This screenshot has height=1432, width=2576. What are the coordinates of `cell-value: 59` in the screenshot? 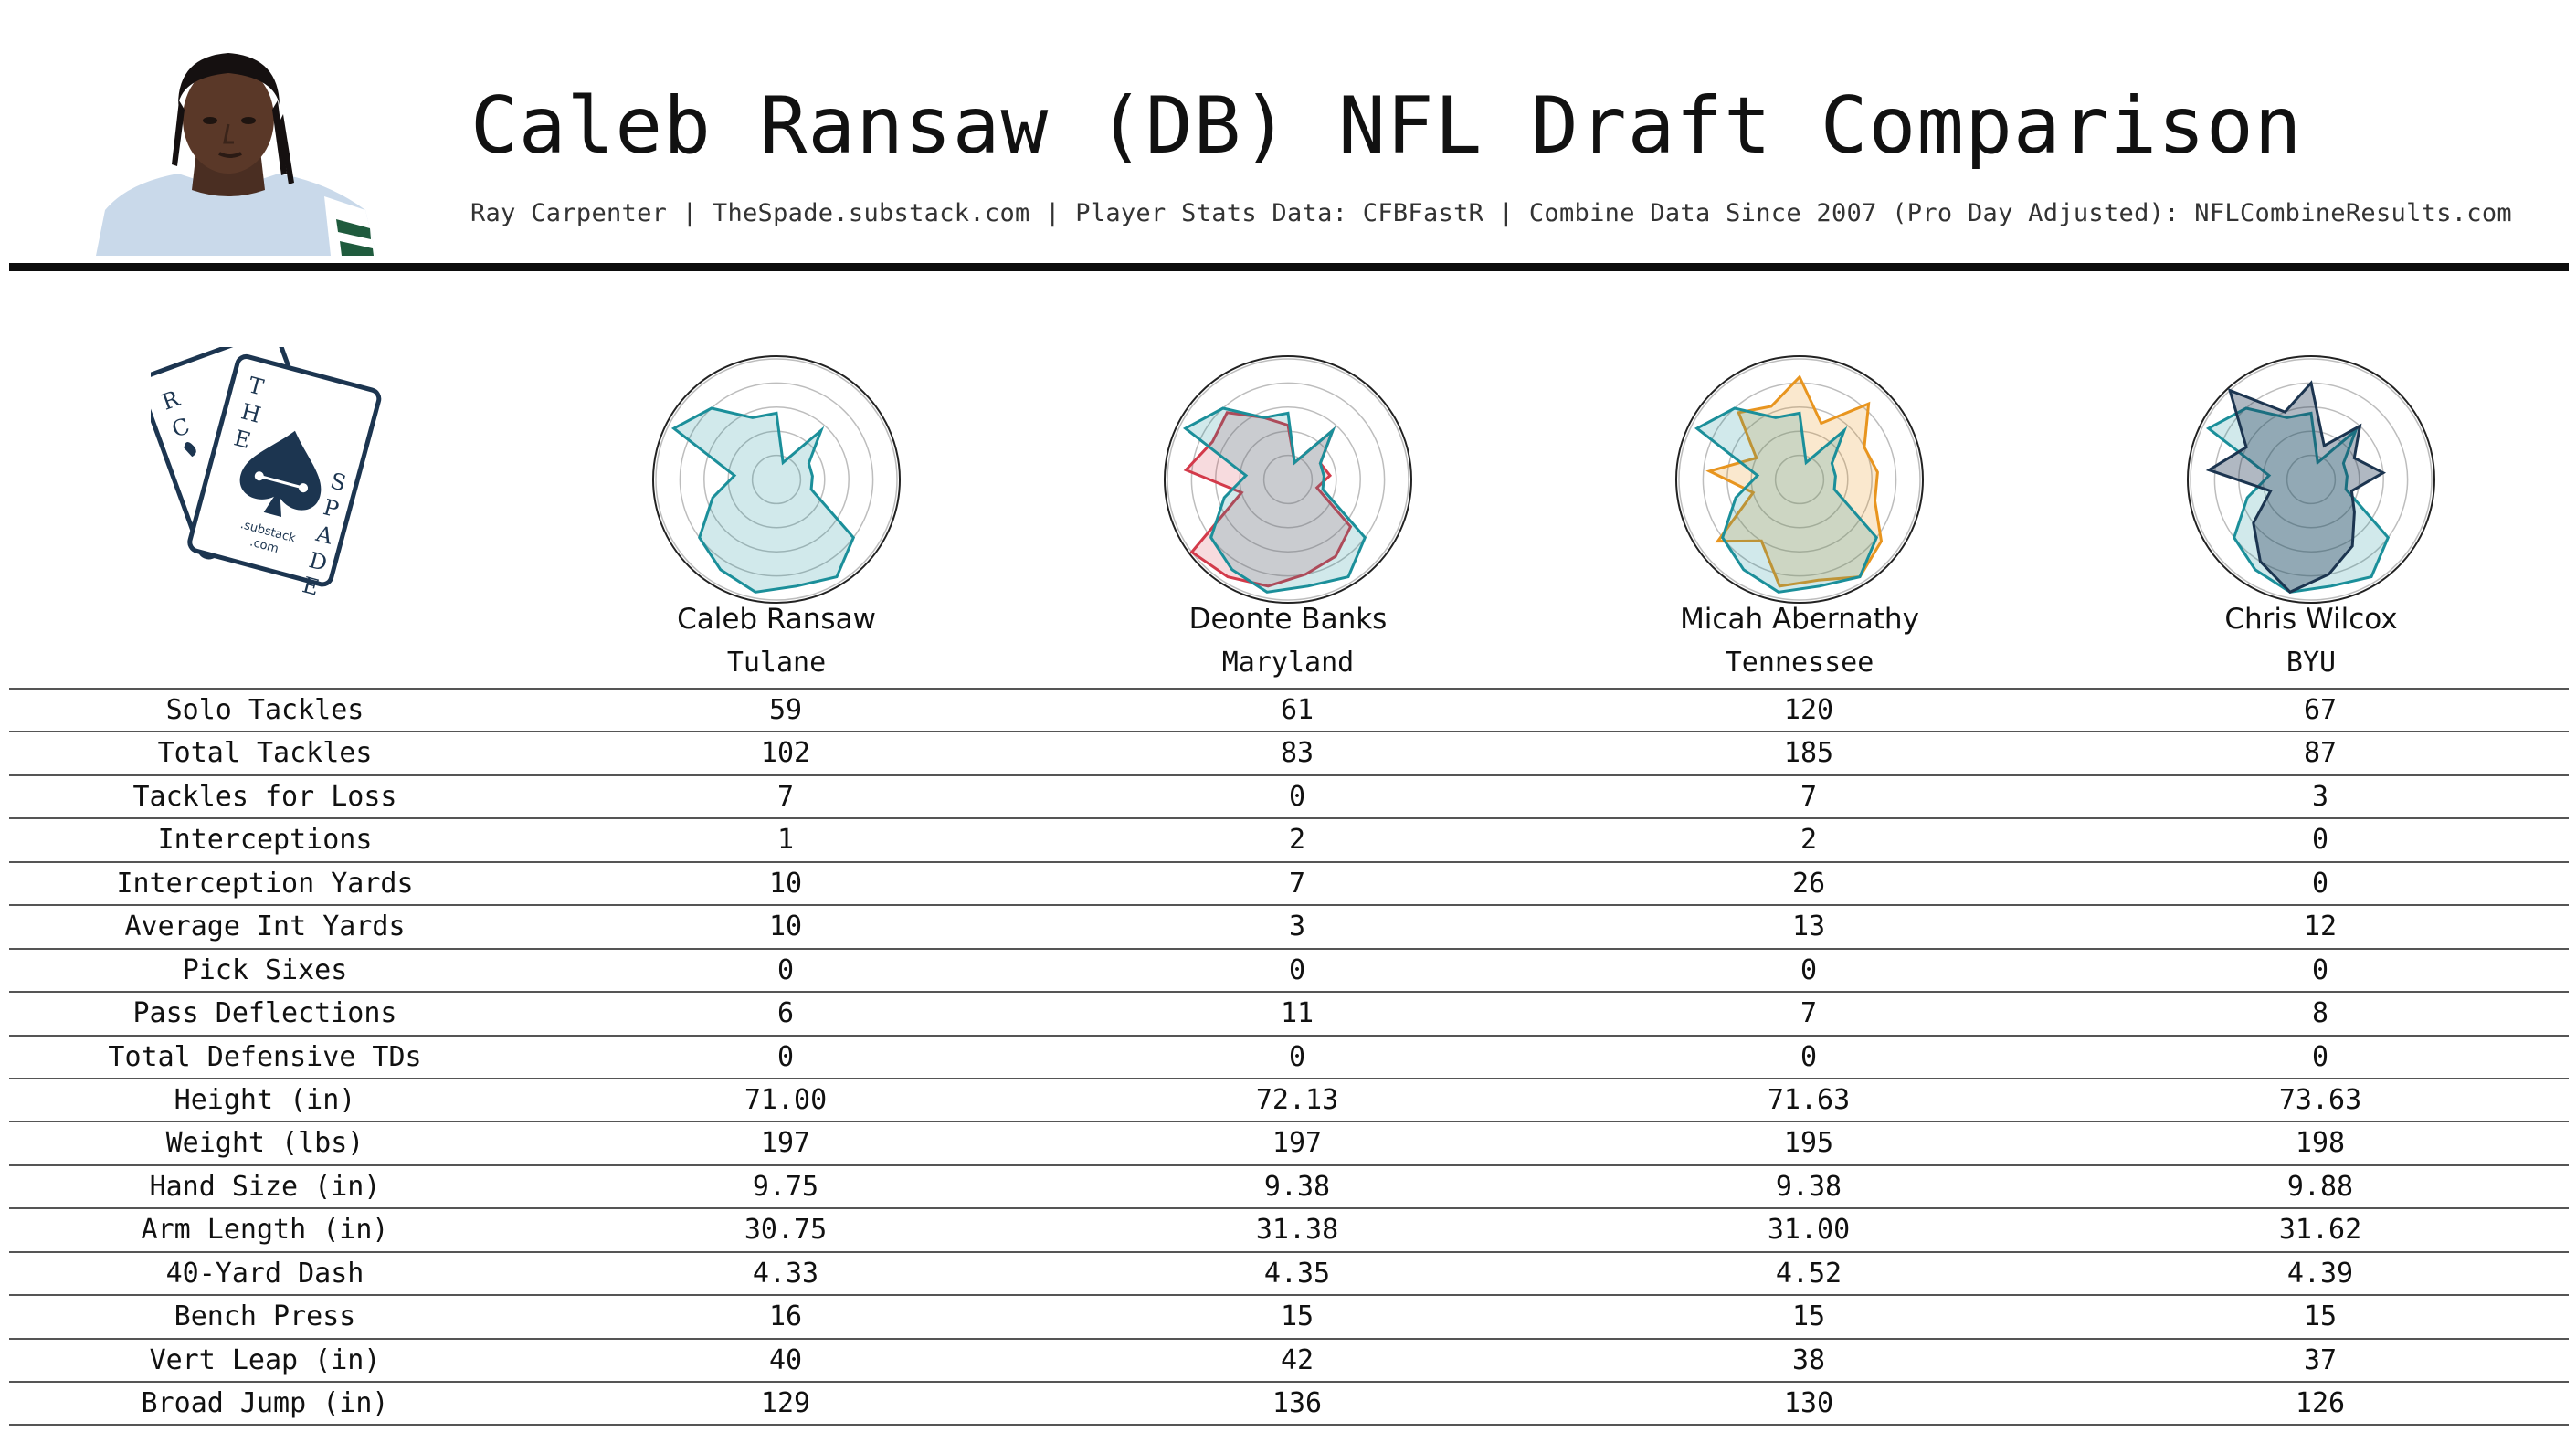 It's located at (785, 710).